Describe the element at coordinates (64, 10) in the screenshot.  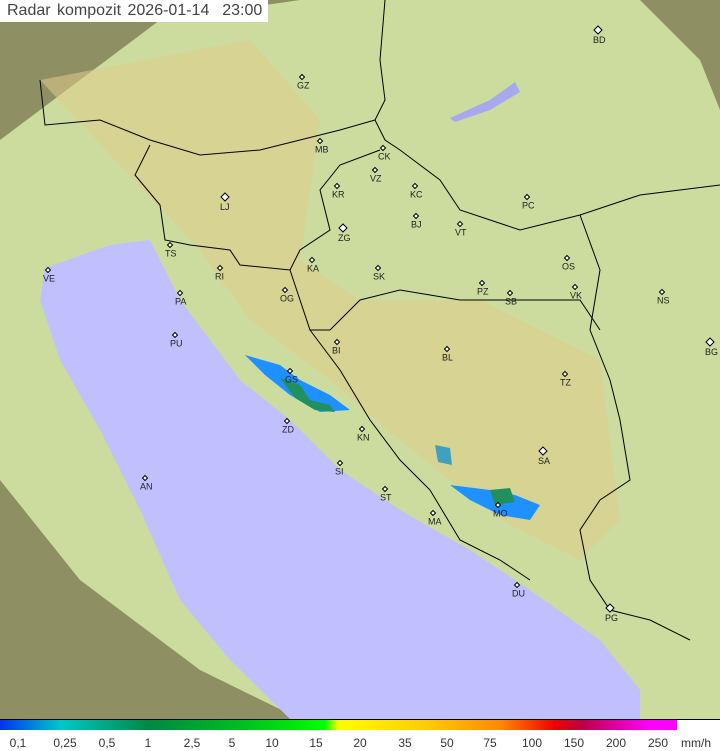
I see `title-label: Radar kompozit` at that location.